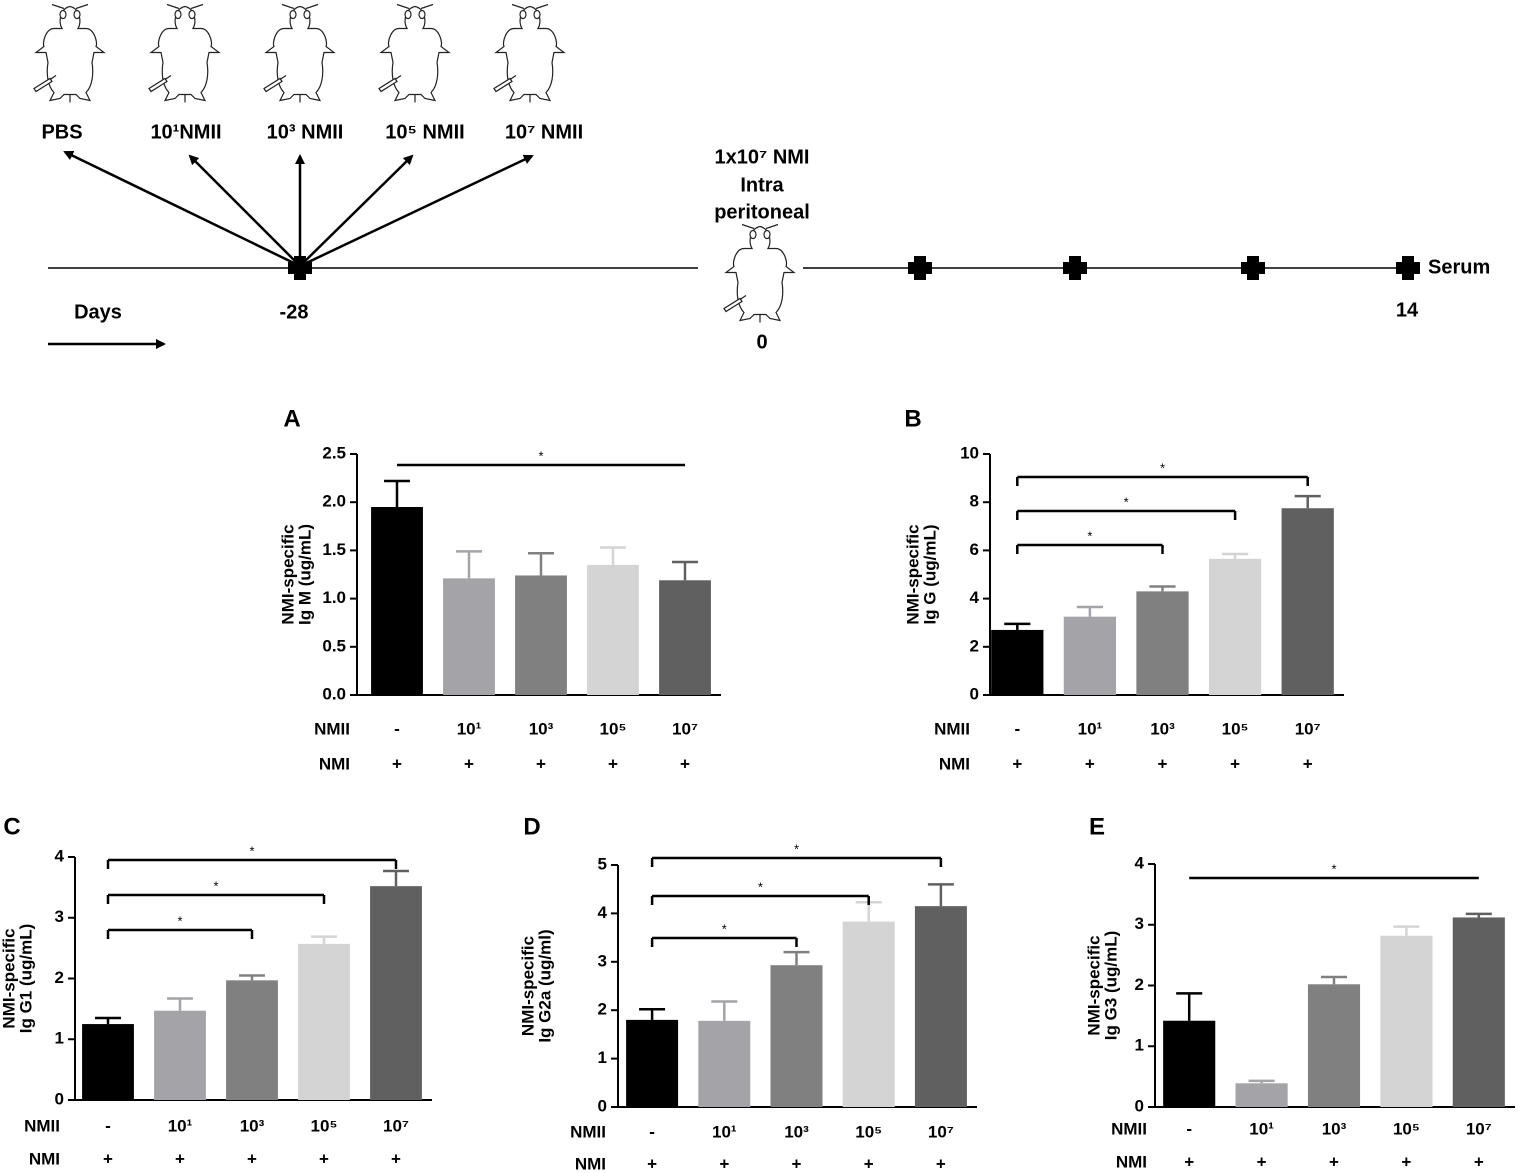 This screenshot has height=1173, width=1518. What do you see at coordinates (334, 549) in the screenshot?
I see `y-tick-label: 1.5` at bounding box center [334, 549].